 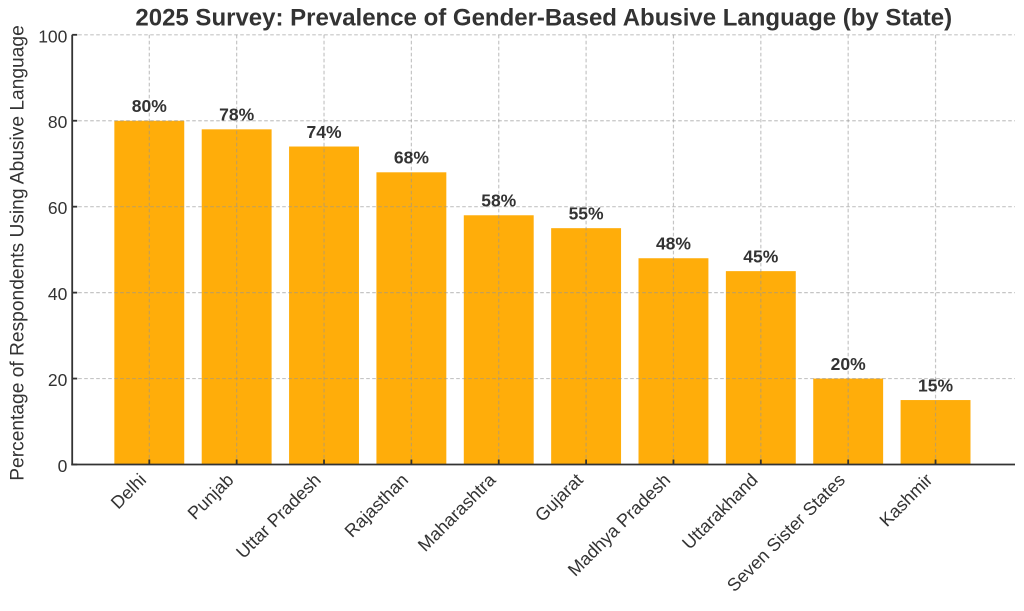 I want to click on svg-text: 48%, so click(x=673, y=244).